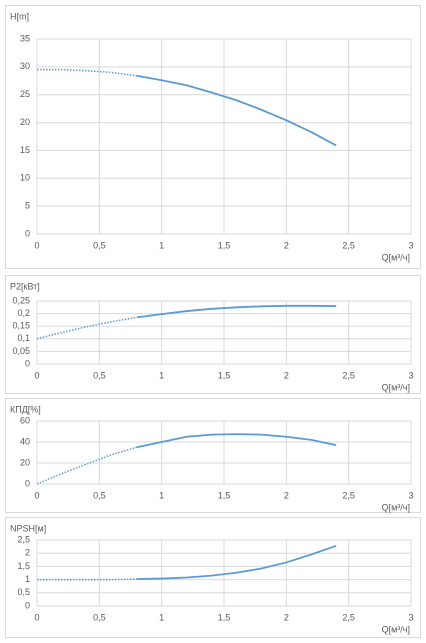  Describe the element at coordinates (27, 206) in the screenshot. I see `y-tick-label: 5` at that location.